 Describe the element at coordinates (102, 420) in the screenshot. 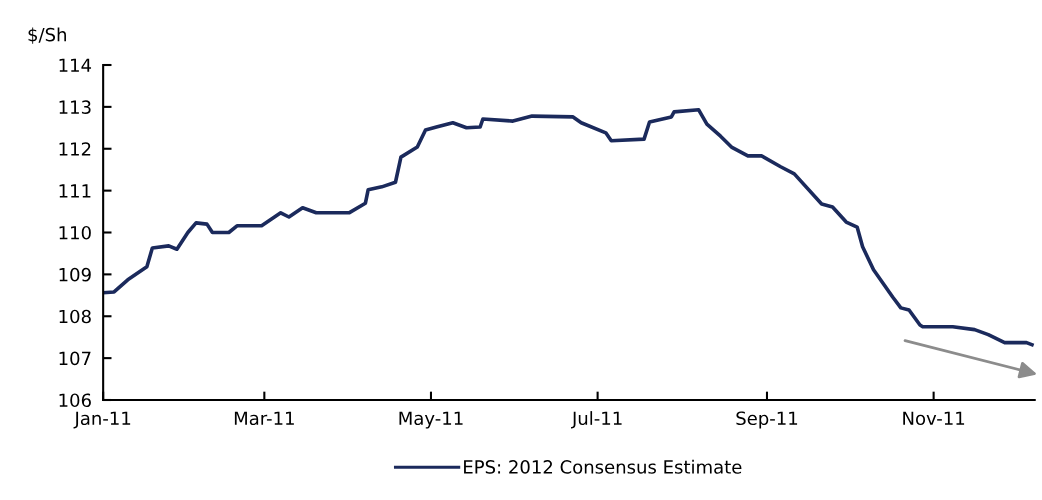

I see `x-tick-label: Jan-11` at that location.